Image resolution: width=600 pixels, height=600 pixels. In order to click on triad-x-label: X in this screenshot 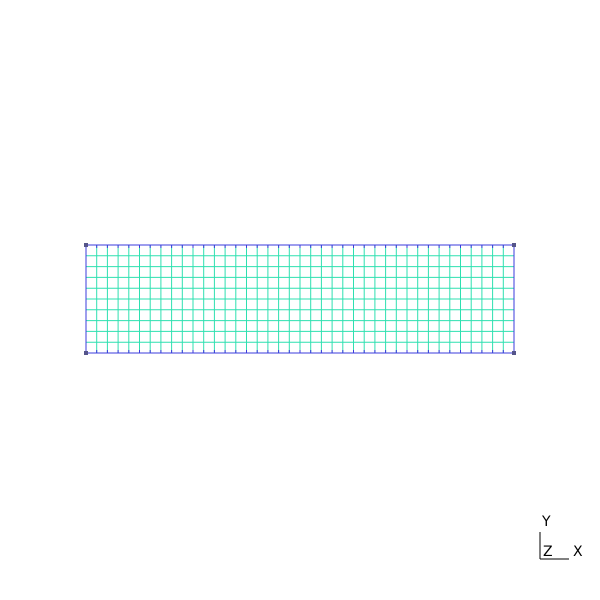, I will do `click(578, 552)`.